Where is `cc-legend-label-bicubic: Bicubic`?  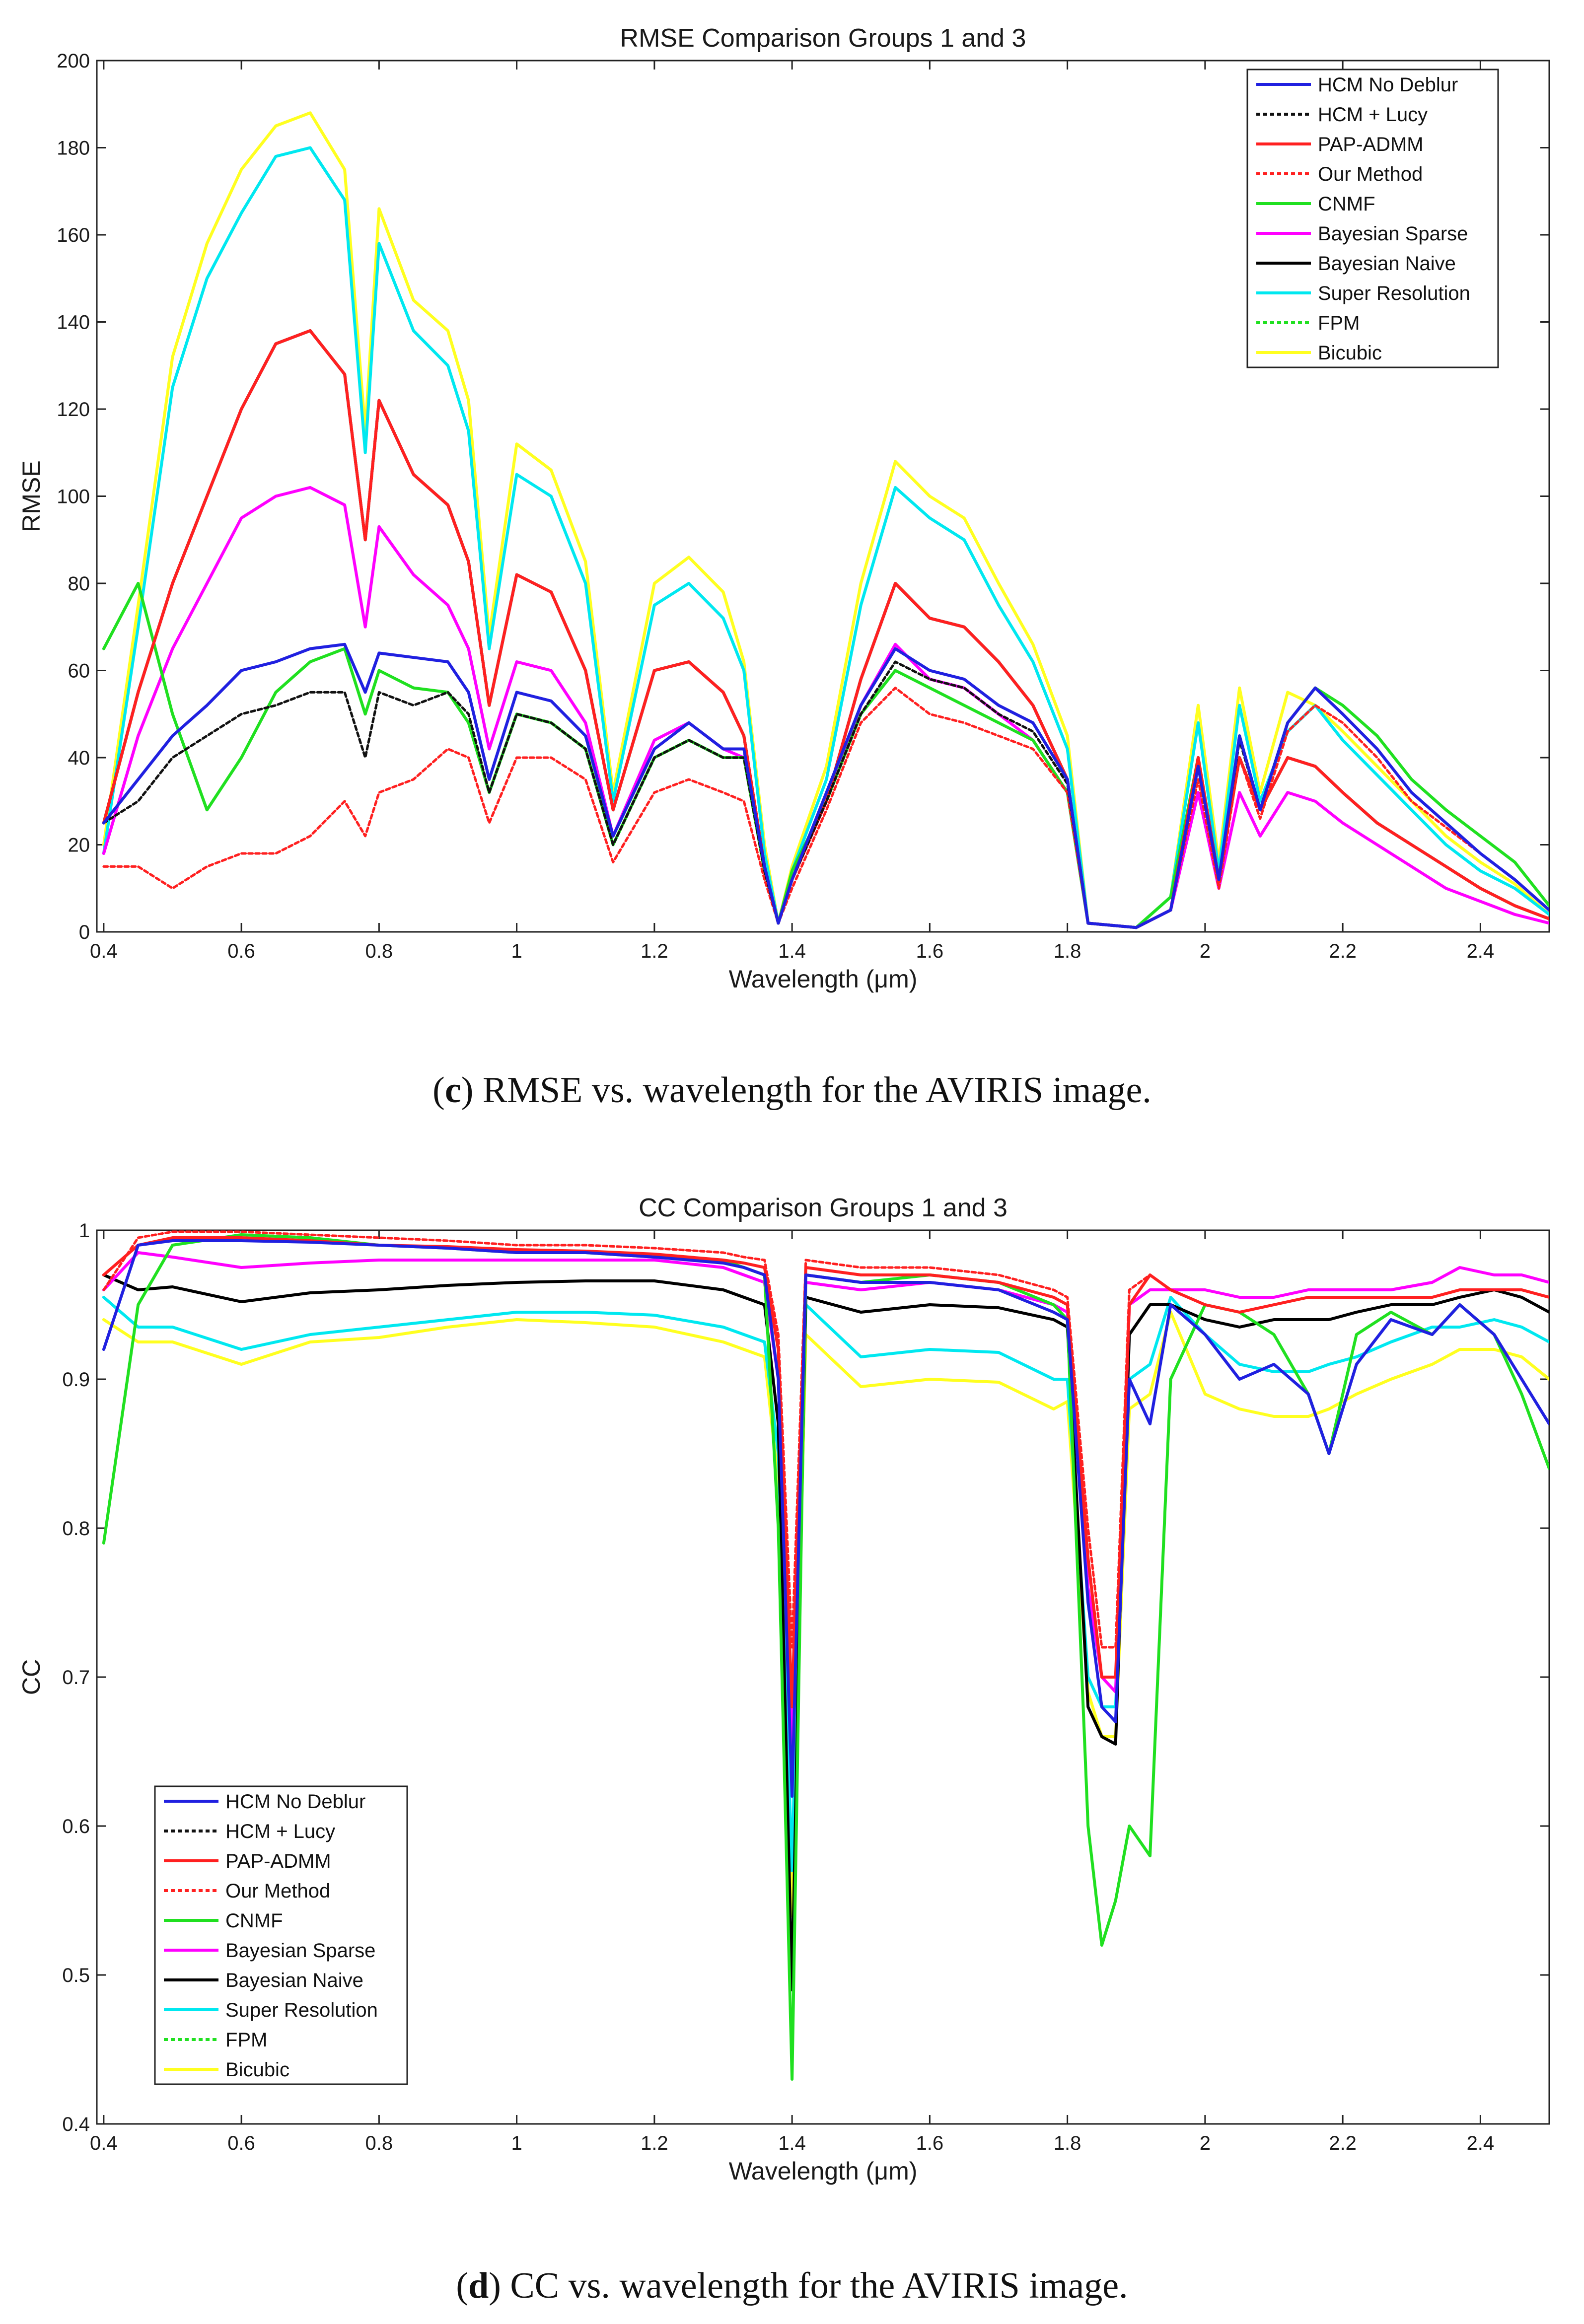
cc-legend-label-bicubic: Bicubic is located at coordinates (257, 2070).